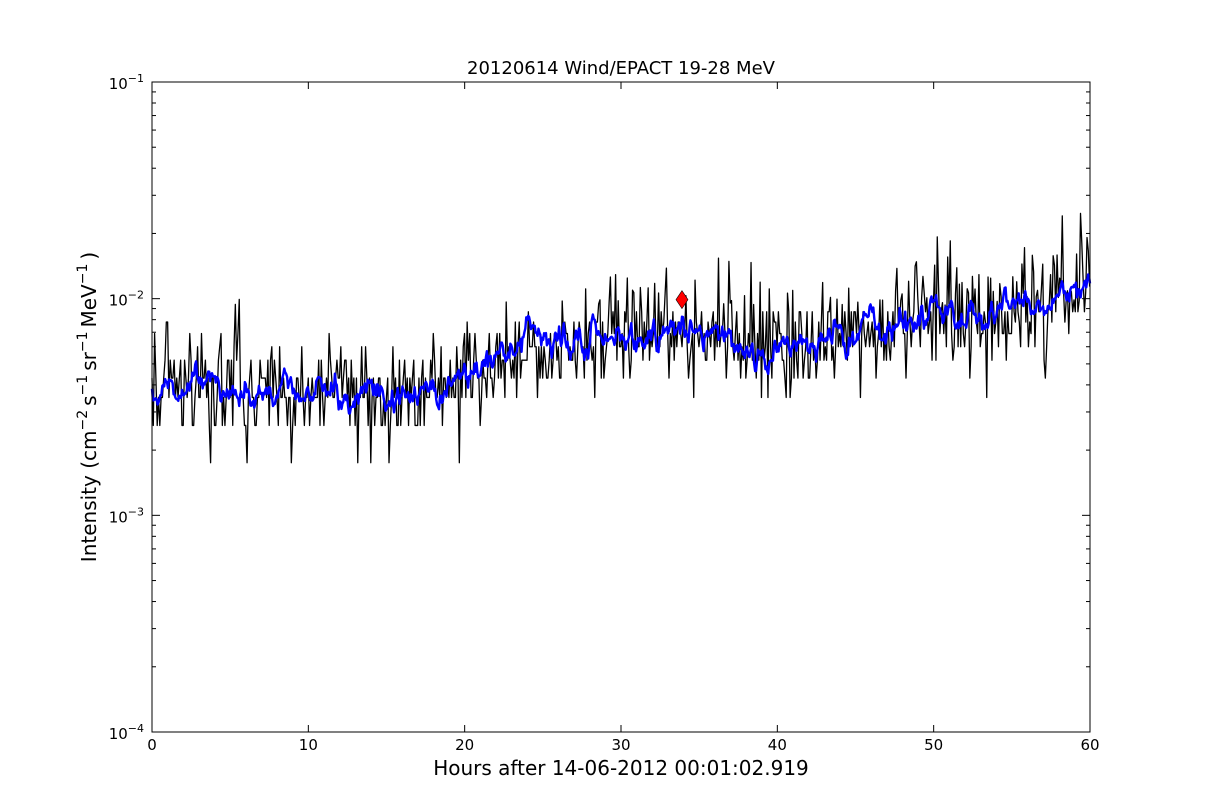 This screenshot has height=812, width=1212. Describe the element at coordinates (621, 68) in the screenshot. I see `chart-title: 20120614 Wind/EPACT 19-28 MeV` at that location.